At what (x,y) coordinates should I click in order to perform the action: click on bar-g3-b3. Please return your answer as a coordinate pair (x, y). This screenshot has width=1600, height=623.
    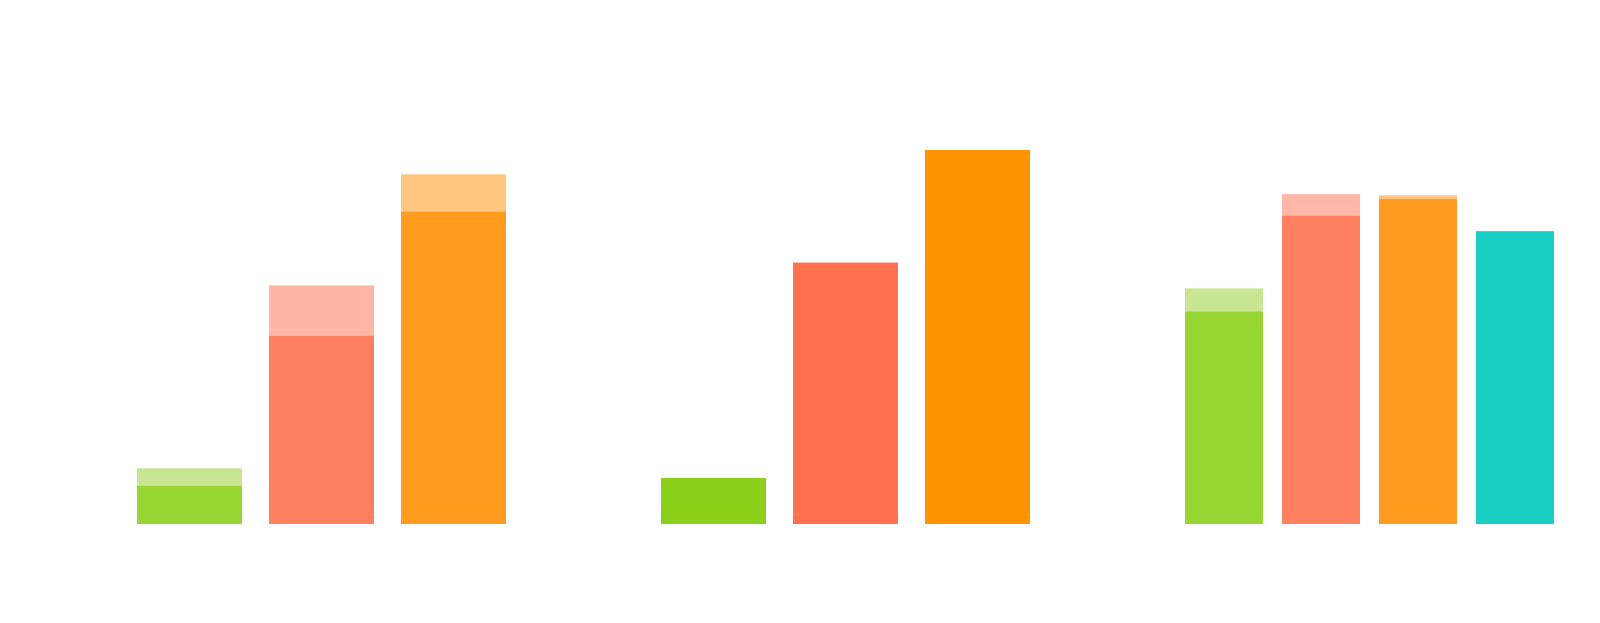
    Looking at the image, I should click on (1418, 361).